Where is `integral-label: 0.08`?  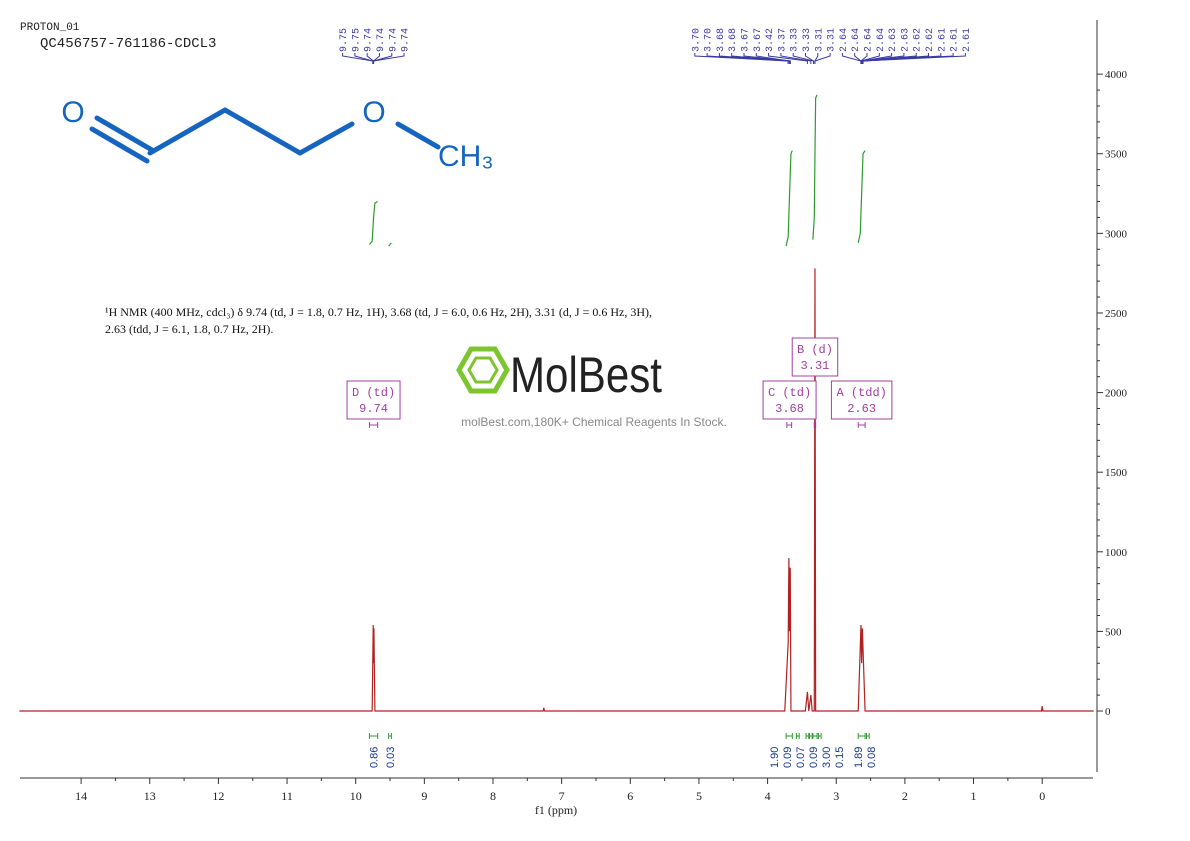
integral-label: 0.08 is located at coordinates (872, 757).